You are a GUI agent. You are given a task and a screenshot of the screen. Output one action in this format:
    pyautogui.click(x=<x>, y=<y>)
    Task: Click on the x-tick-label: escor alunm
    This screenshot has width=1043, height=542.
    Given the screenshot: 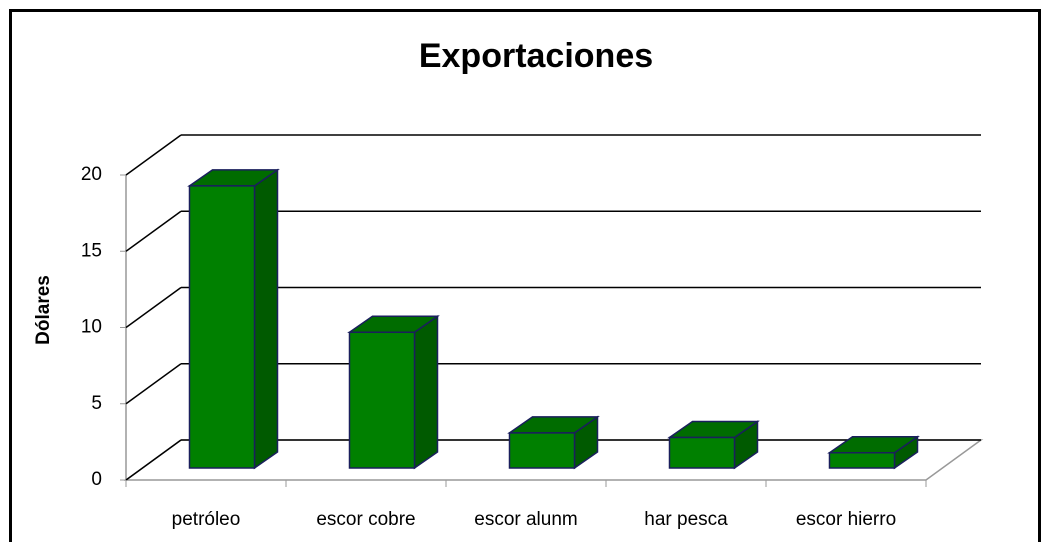 What is the action you would take?
    pyautogui.click(x=526, y=519)
    